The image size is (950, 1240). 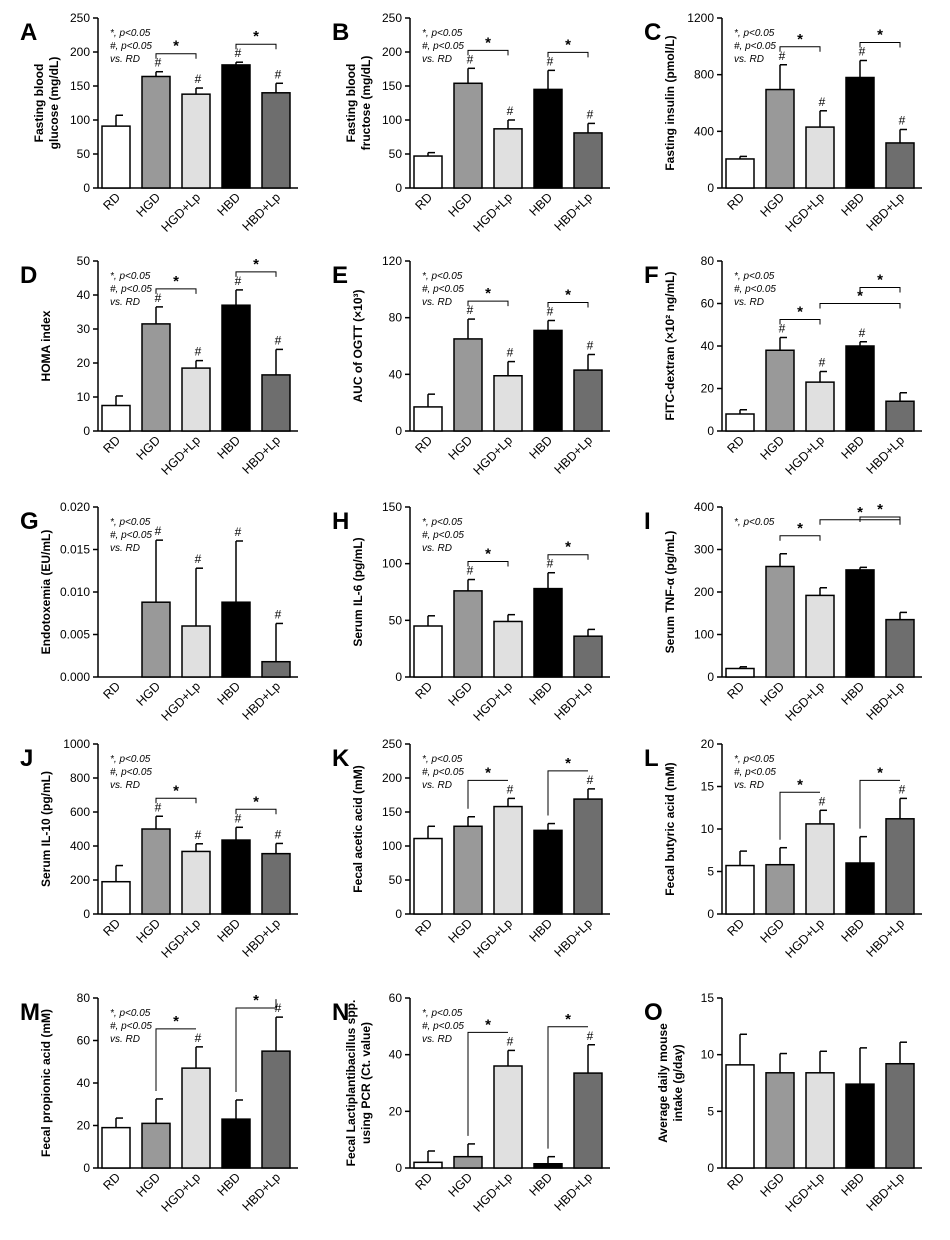 I want to click on y-tick-label: 120, so click(x=392, y=261).